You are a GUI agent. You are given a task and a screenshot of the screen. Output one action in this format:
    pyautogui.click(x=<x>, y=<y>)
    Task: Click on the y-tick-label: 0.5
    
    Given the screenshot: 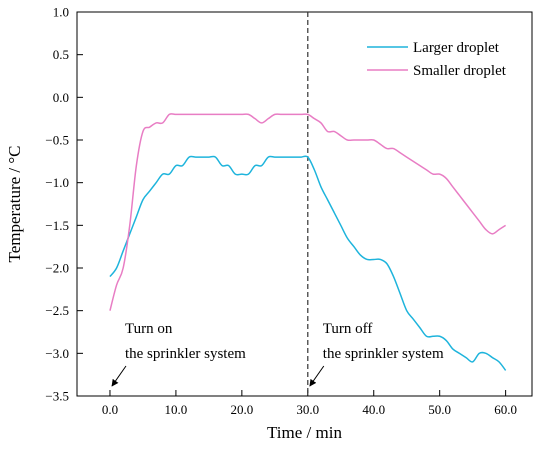 What is the action you would take?
    pyautogui.click(x=61, y=54)
    